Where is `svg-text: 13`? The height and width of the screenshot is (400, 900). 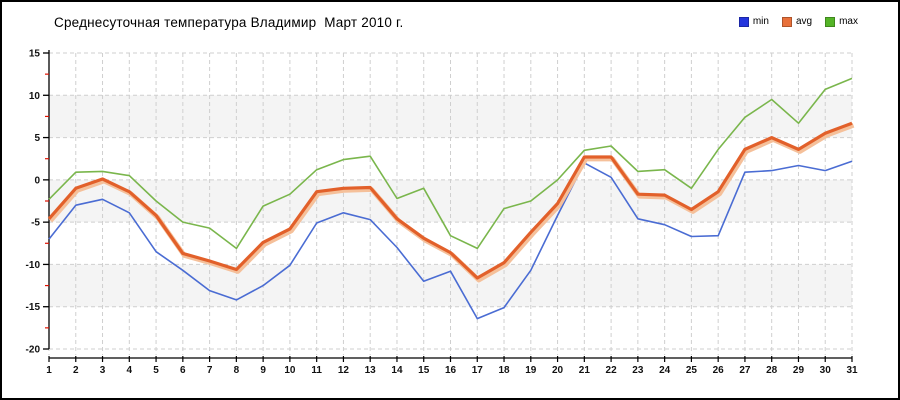
svg-text: 13 is located at coordinates (371, 370).